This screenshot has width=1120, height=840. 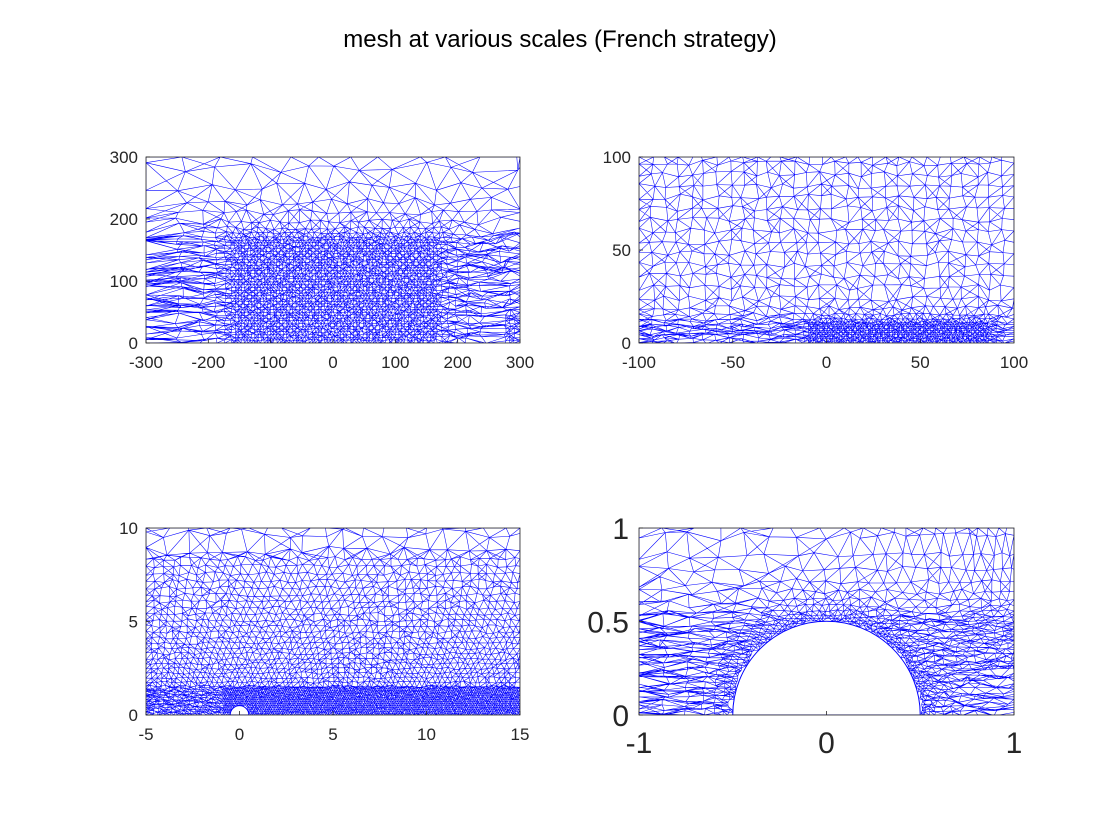 I want to click on y-tick-label: 5, so click(x=133, y=622).